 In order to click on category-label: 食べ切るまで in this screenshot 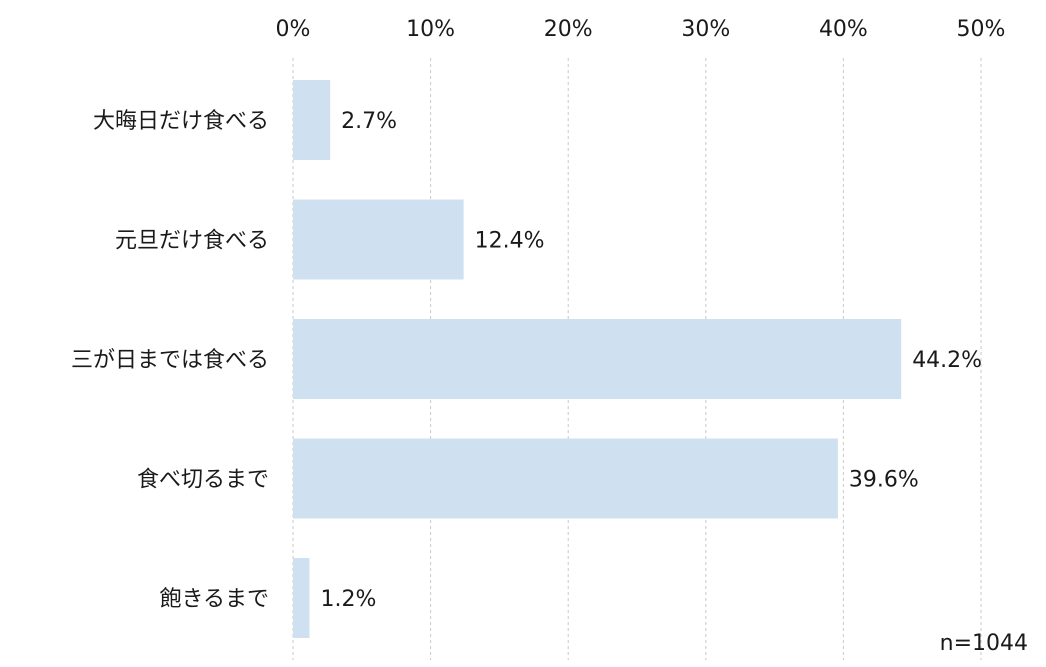, I will do `click(203, 480)`.